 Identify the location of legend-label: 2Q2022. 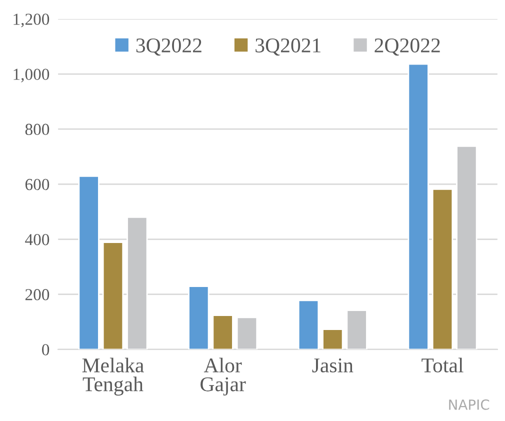
(407, 47).